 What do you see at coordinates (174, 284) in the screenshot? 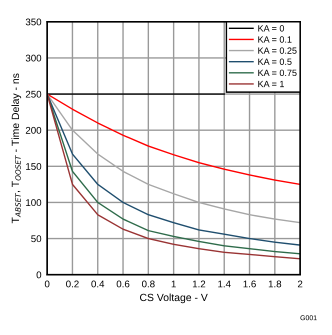
I see `x-tick-label: 1` at bounding box center [174, 284].